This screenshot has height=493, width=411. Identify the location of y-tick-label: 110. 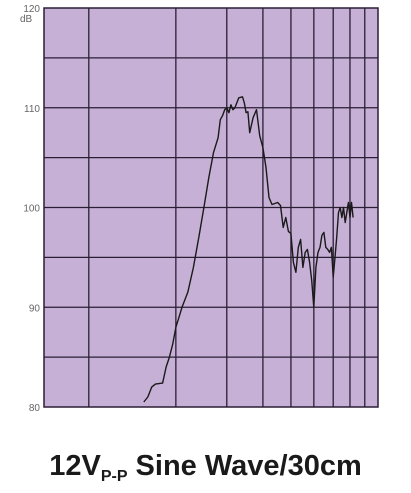
(32, 109).